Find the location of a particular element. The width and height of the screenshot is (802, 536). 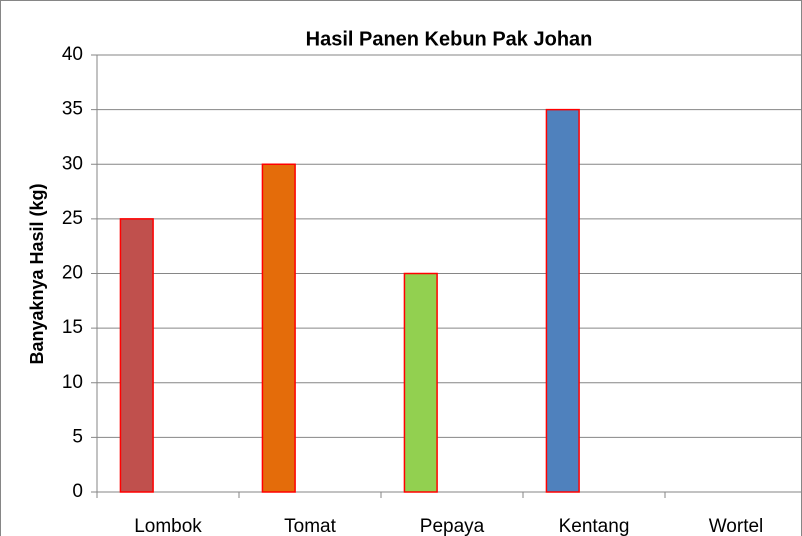

y-tick-label: 0 is located at coordinates (77, 491).